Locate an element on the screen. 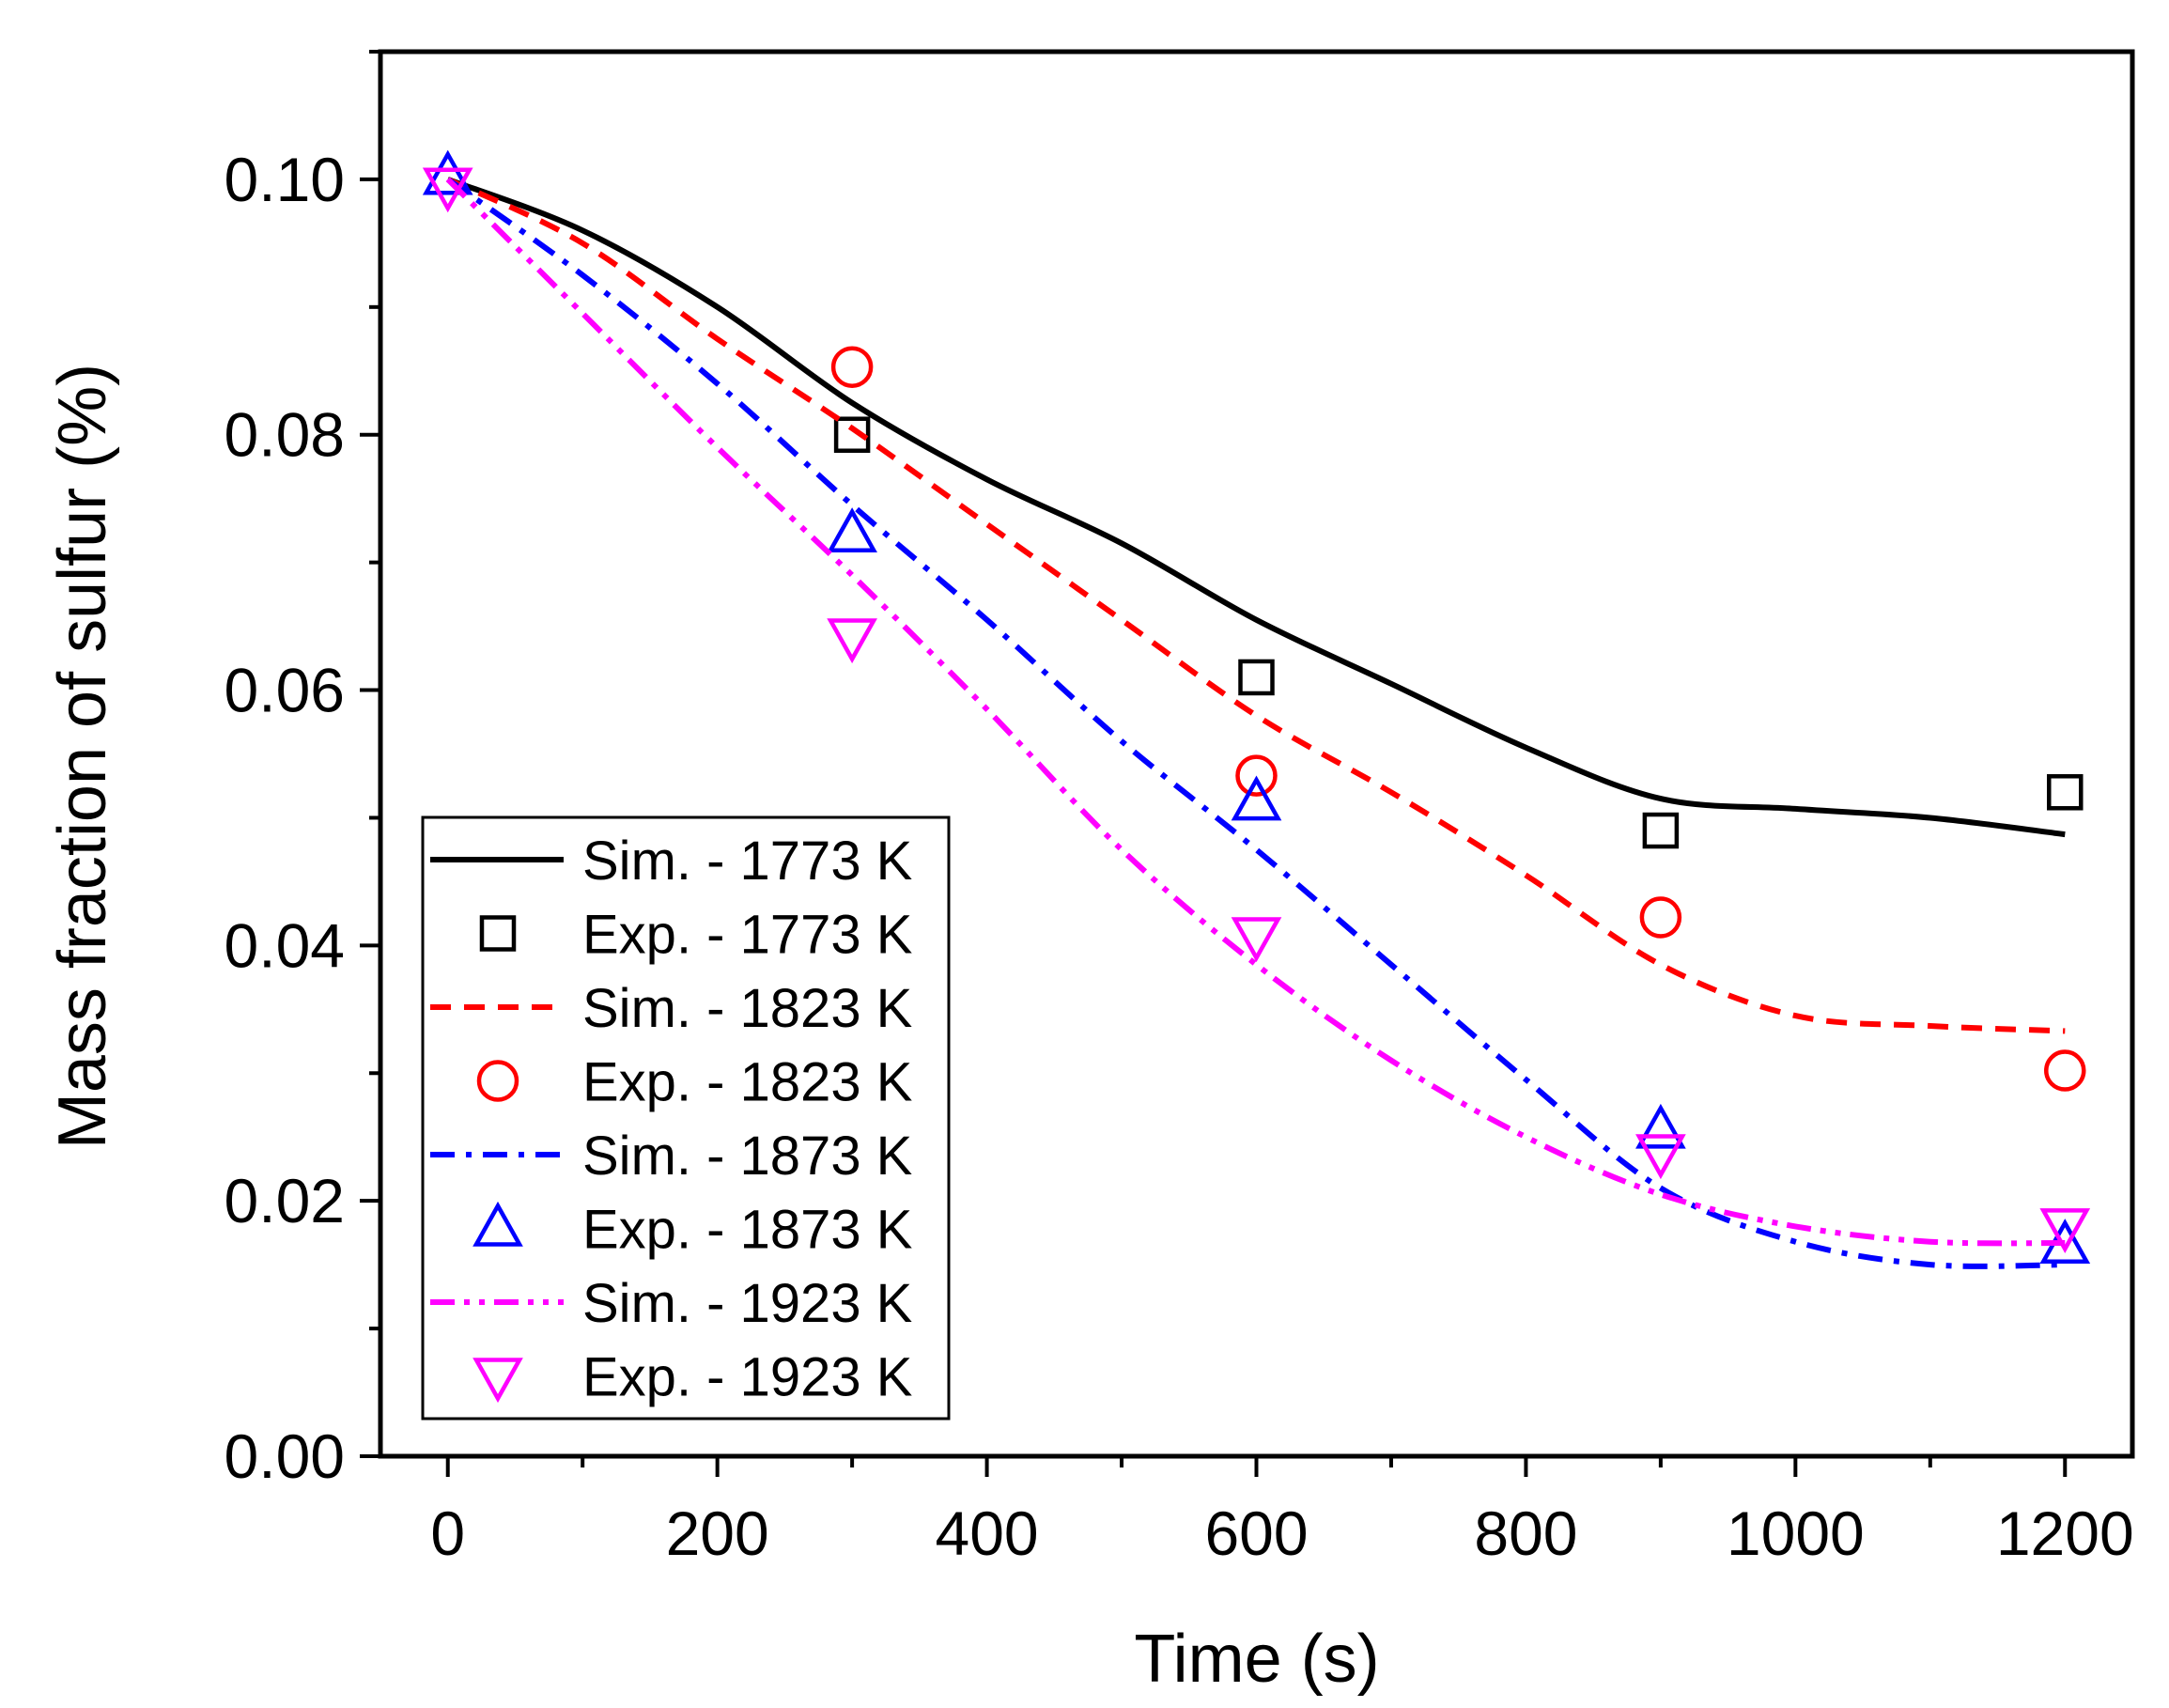  legend-item: Sim. - 1823 K is located at coordinates (671, 1008).